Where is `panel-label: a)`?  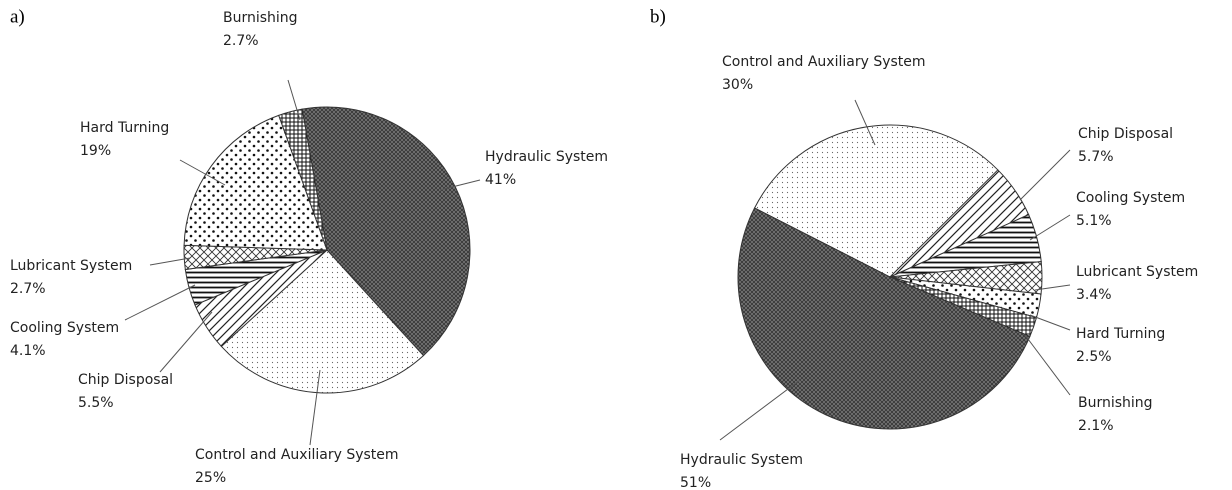 panel-label: a) is located at coordinates (17, 16).